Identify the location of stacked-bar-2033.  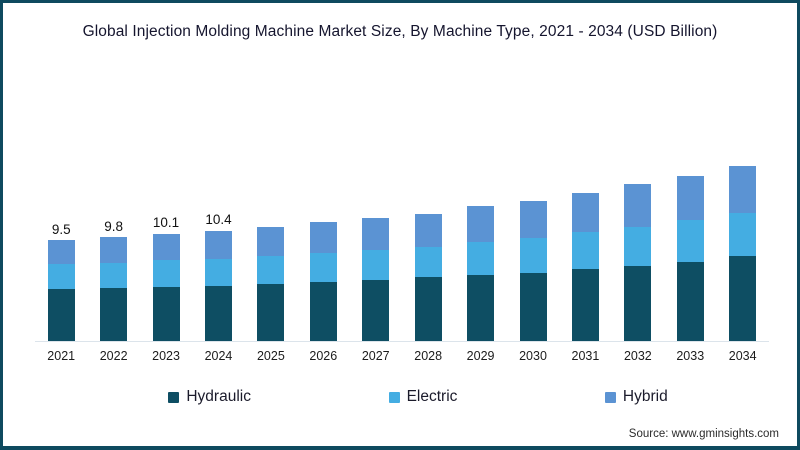
(690, 258).